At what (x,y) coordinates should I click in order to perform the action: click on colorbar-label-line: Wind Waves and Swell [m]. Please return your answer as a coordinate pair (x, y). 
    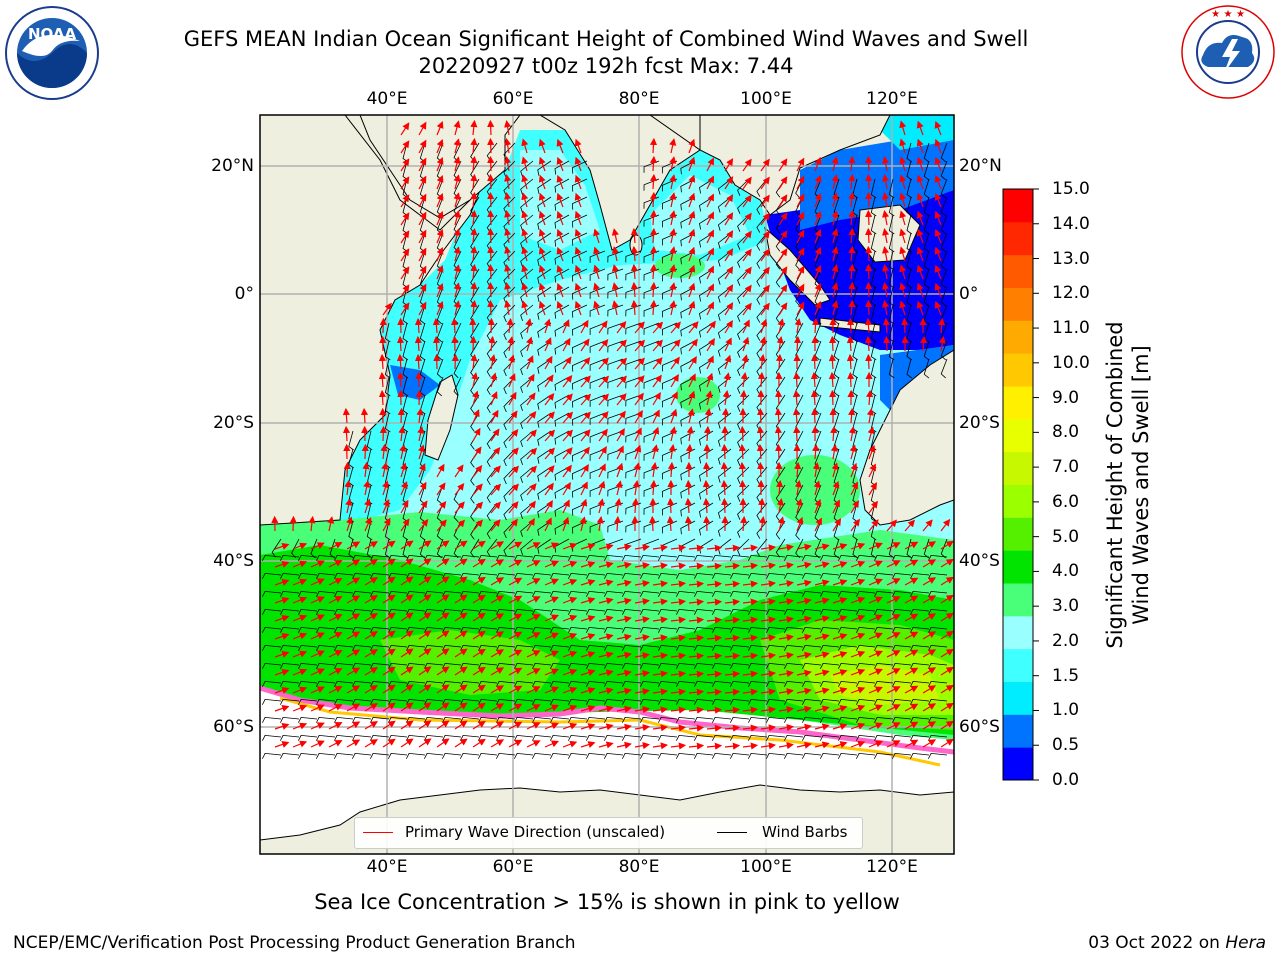
    Looking at the image, I should click on (1141, 485).